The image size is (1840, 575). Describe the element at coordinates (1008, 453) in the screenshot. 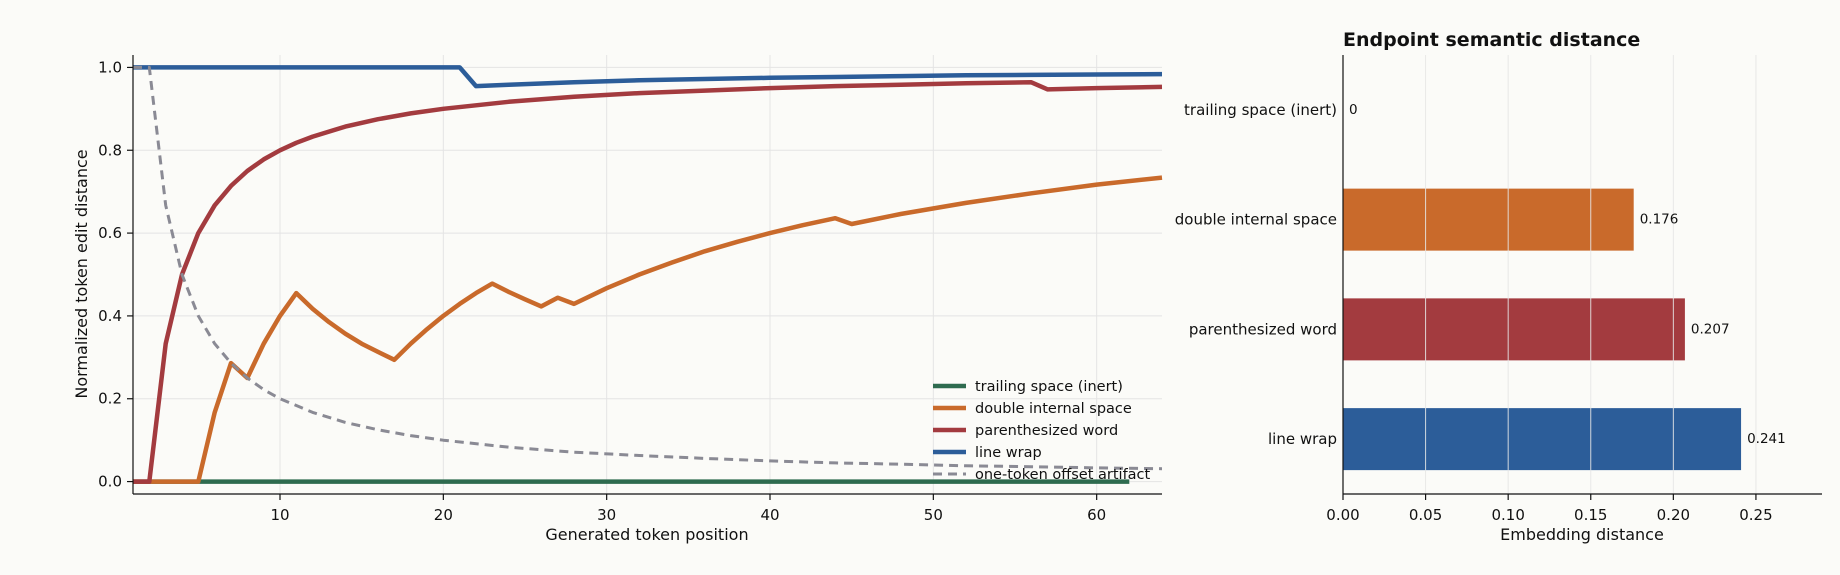

I see `legend-label-3: line wrap` at that location.